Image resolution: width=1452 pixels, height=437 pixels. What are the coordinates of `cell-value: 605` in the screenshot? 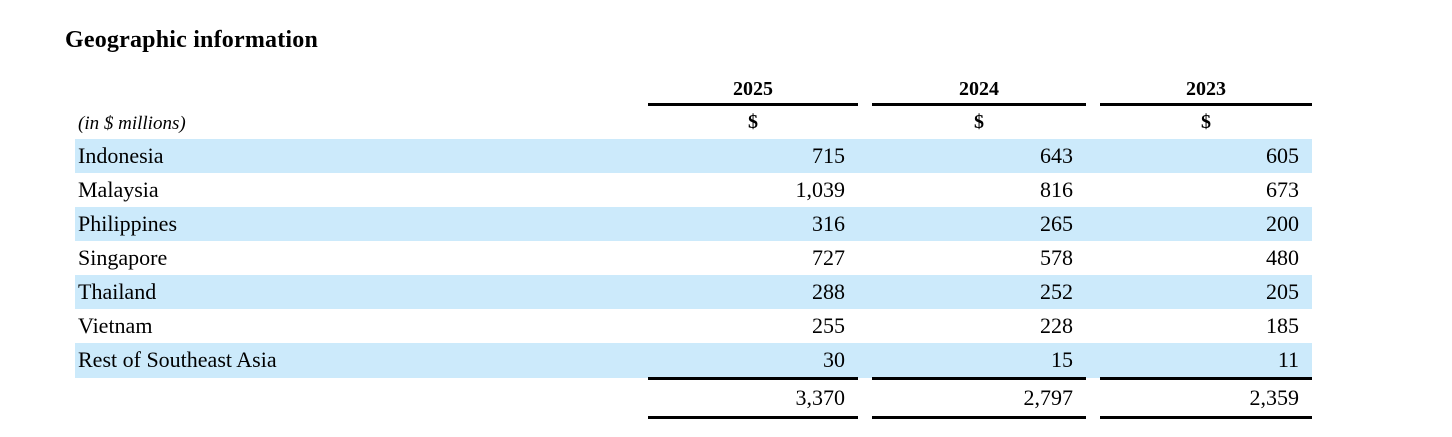 It's located at (1206, 155).